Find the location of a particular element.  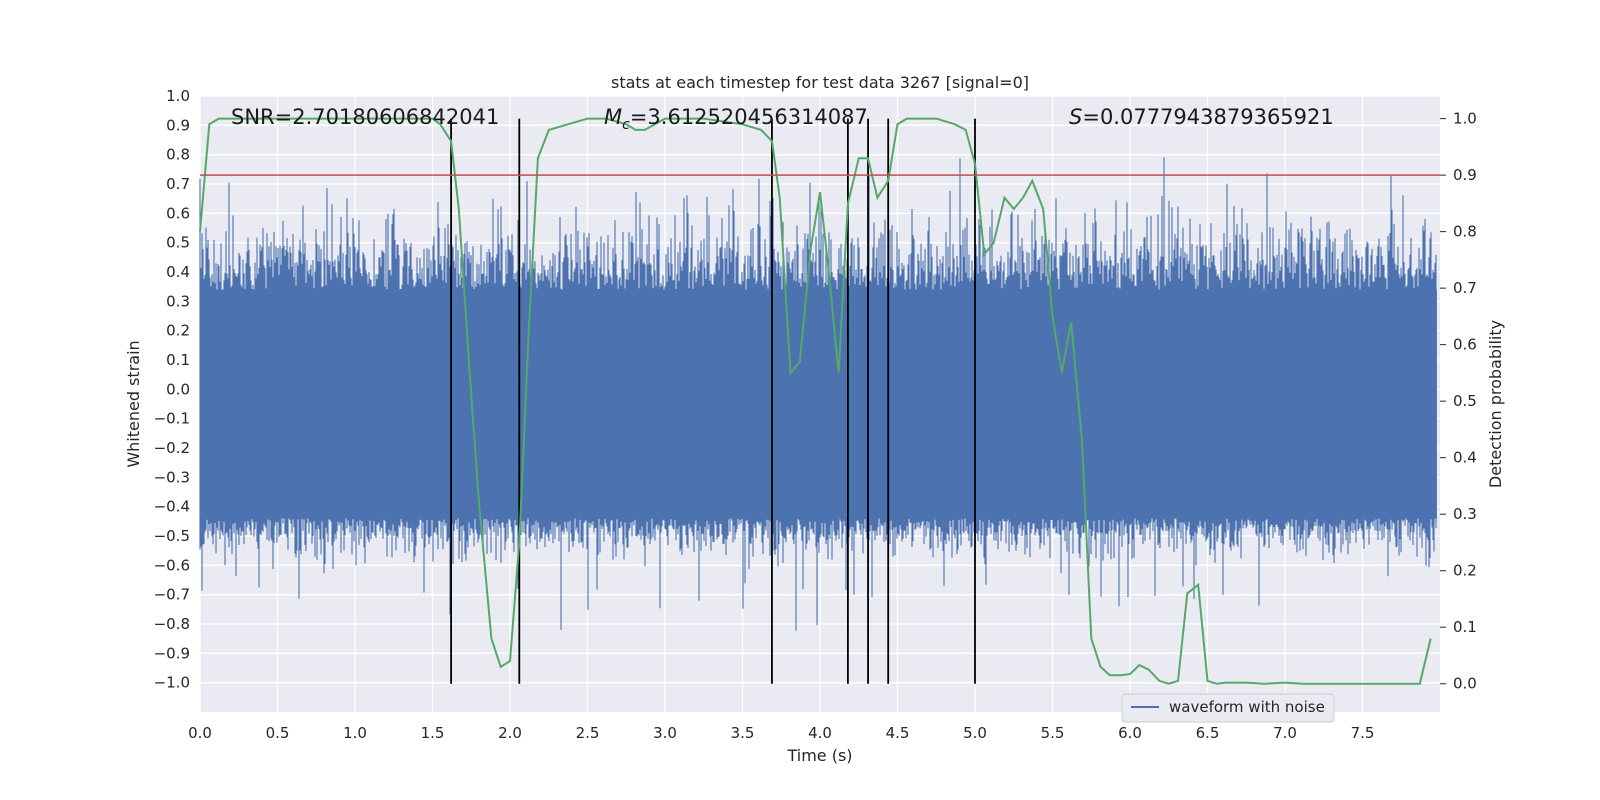

y2-tick-label: 0.8 is located at coordinates (1465, 232).